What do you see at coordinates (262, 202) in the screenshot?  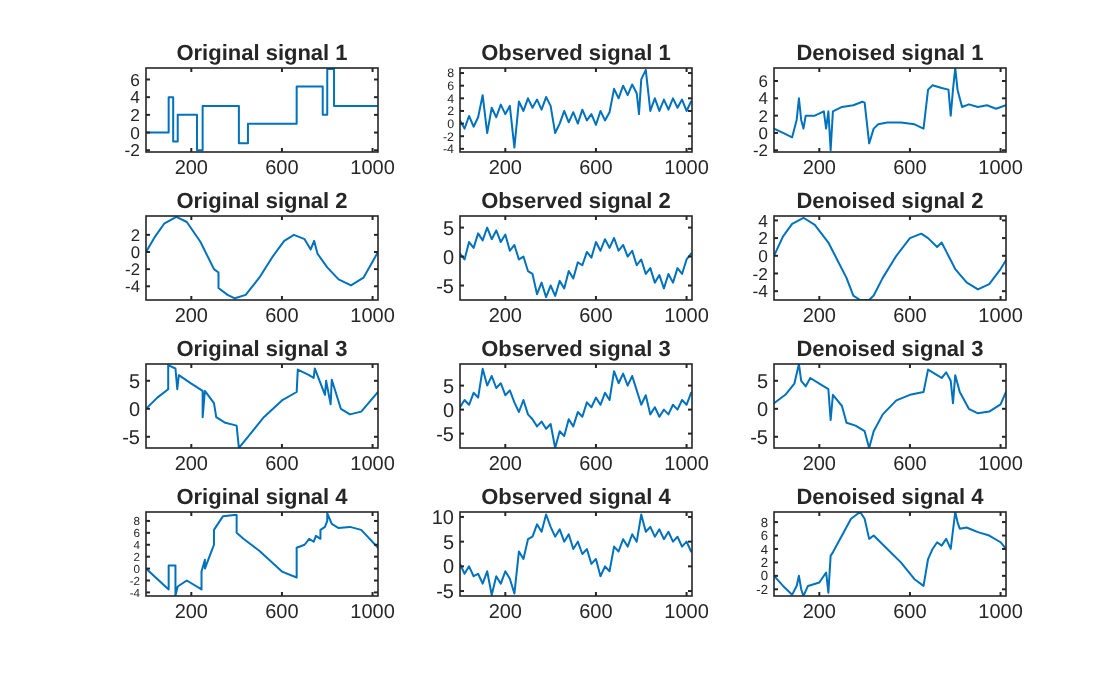 I see `chart-title: Original signal 2` at bounding box center [262, 202].